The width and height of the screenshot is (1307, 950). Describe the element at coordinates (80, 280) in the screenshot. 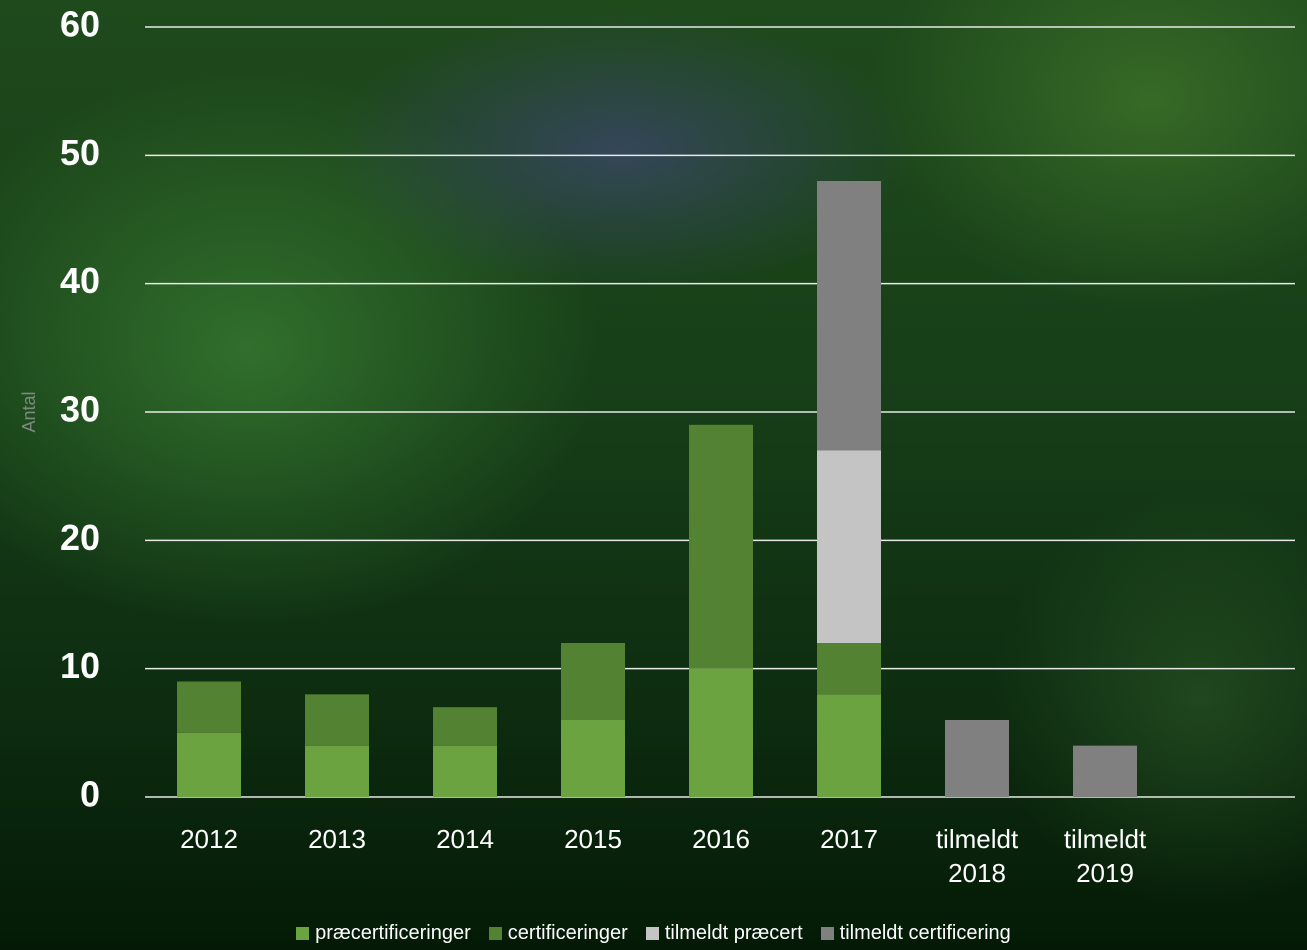

I see `y-tick-label: 40` at that location.